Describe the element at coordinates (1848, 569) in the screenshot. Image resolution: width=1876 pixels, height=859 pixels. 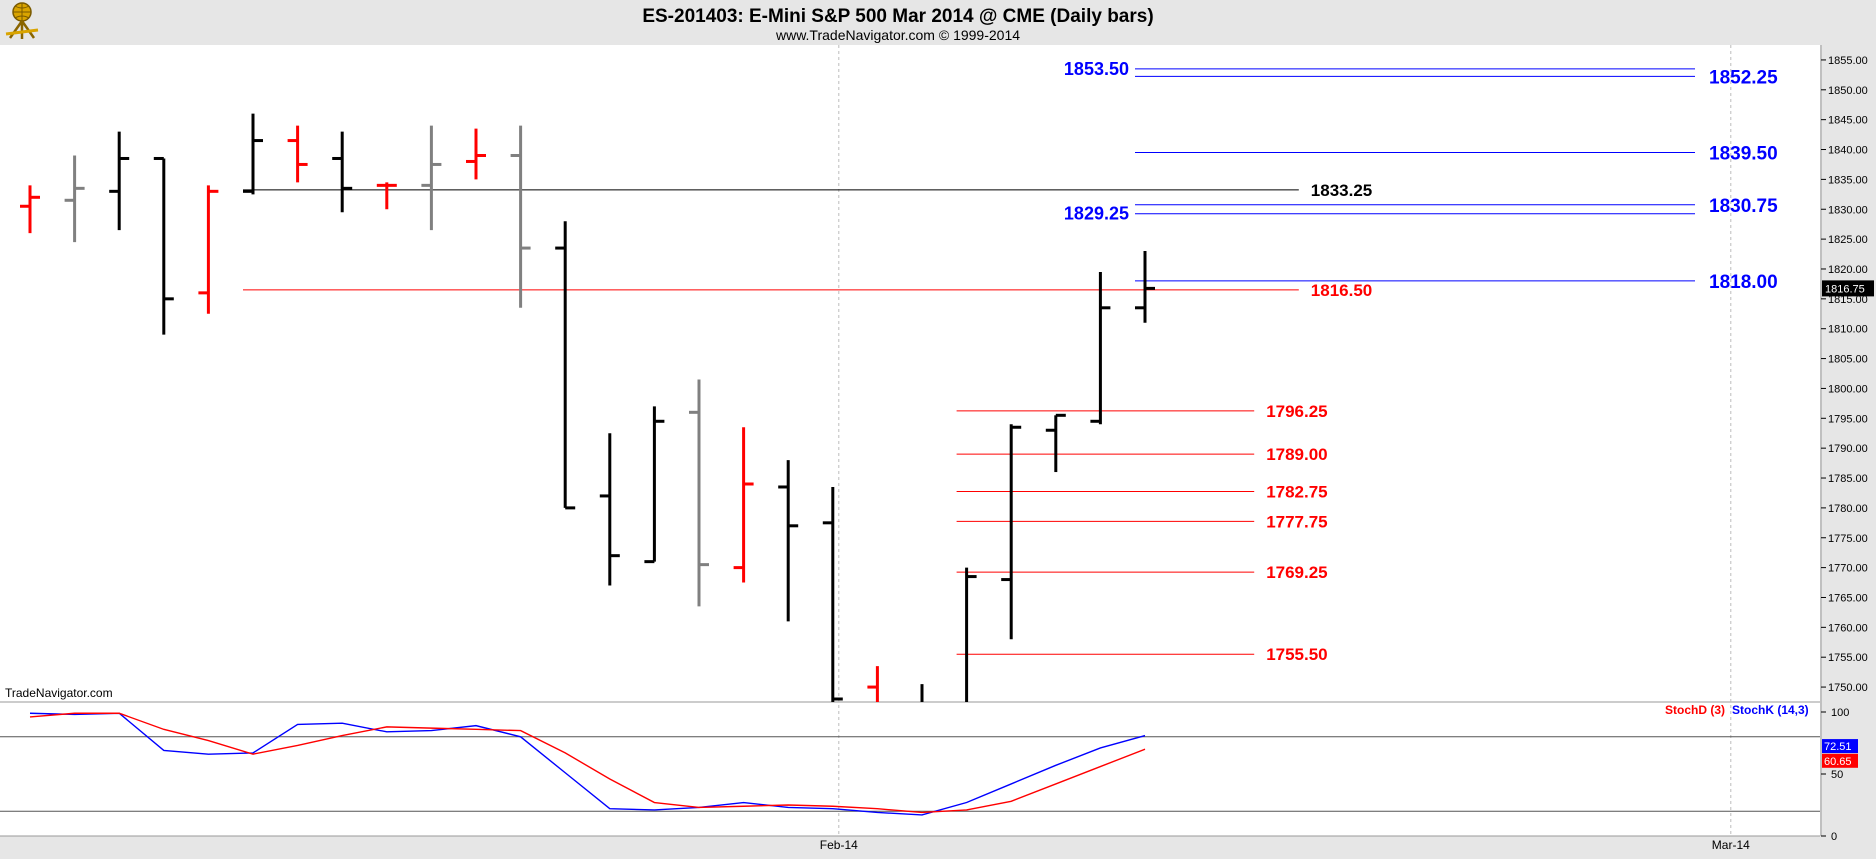
I see `y-tick-label: 1770.00` at that location.